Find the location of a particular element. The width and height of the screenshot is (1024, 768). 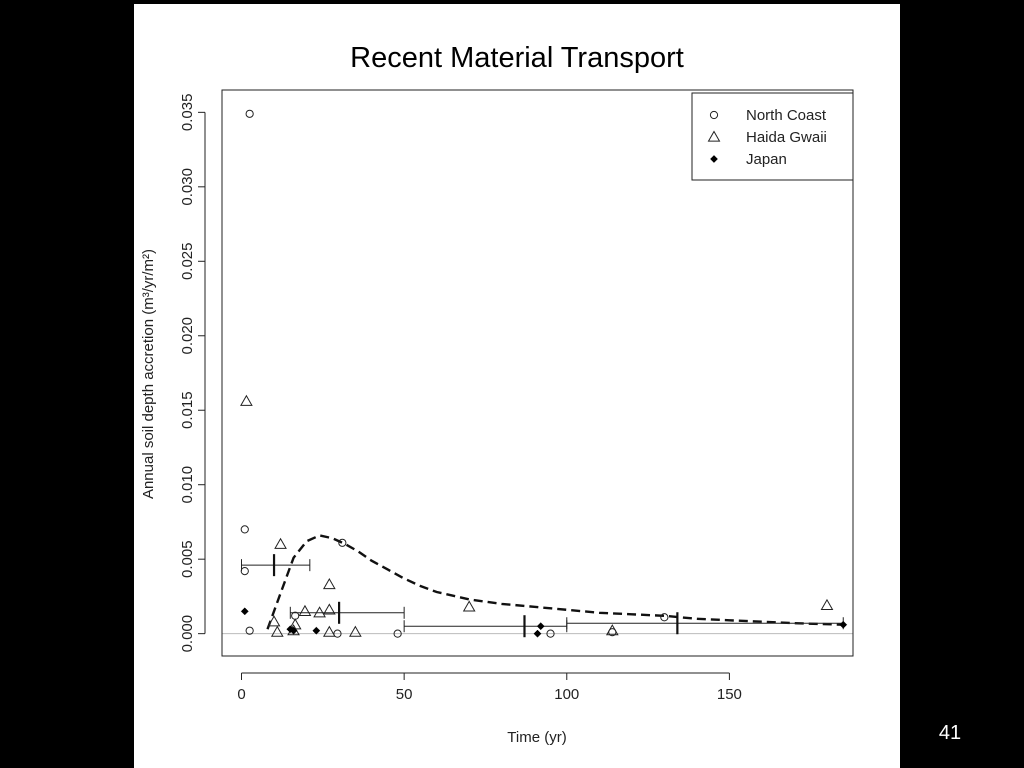

x-tick-label: 50 is located at coordinates (404, 694).